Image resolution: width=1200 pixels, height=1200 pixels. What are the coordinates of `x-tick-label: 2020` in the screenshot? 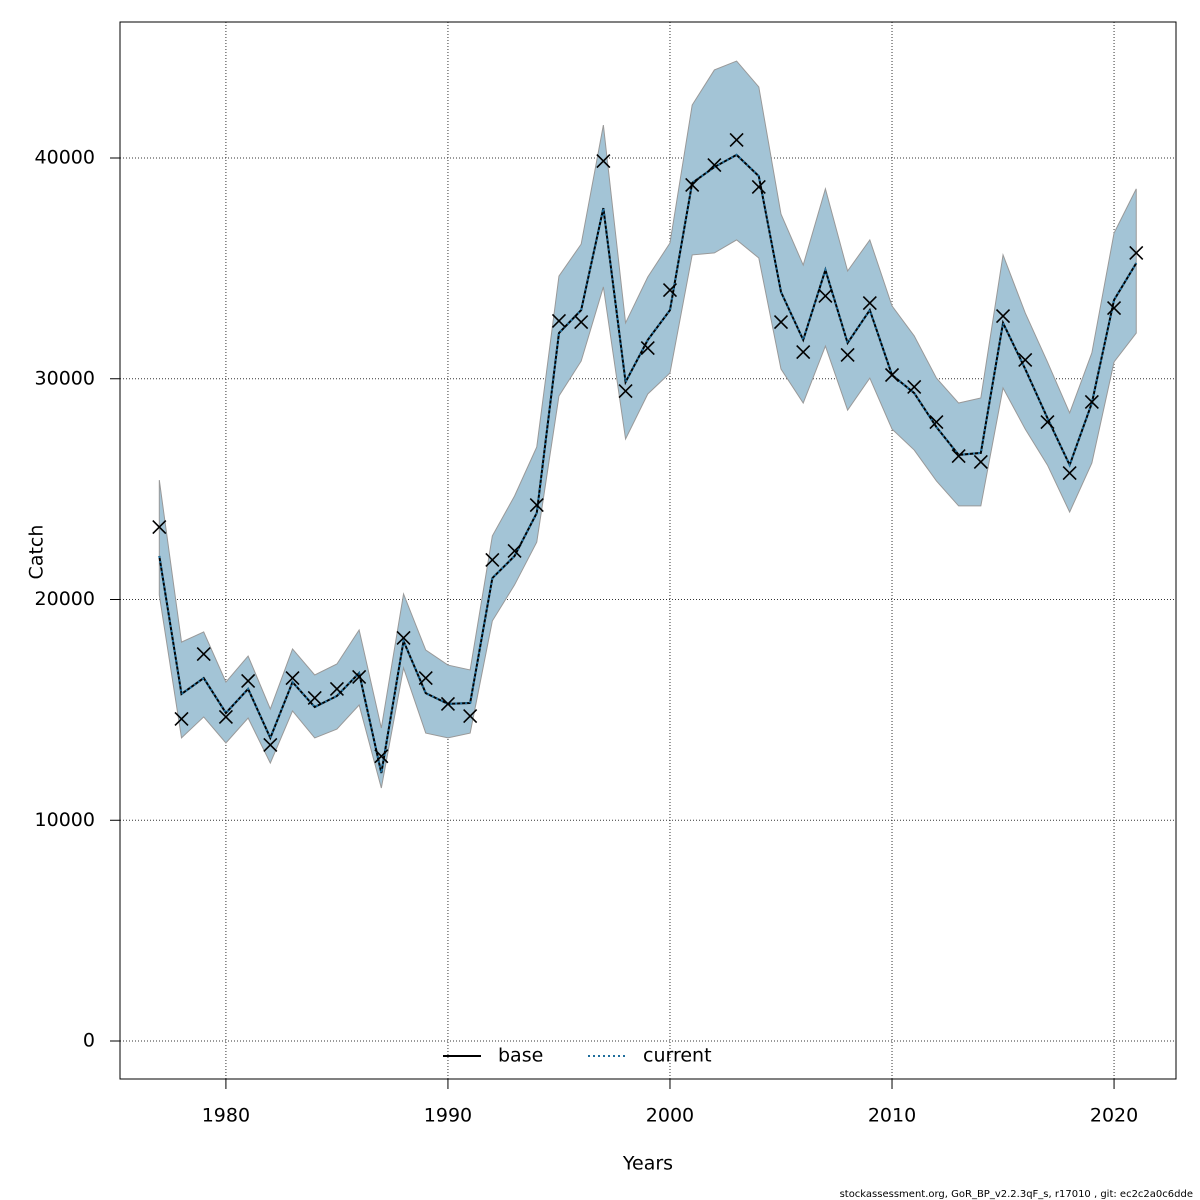 It's located at (1114, 1116).